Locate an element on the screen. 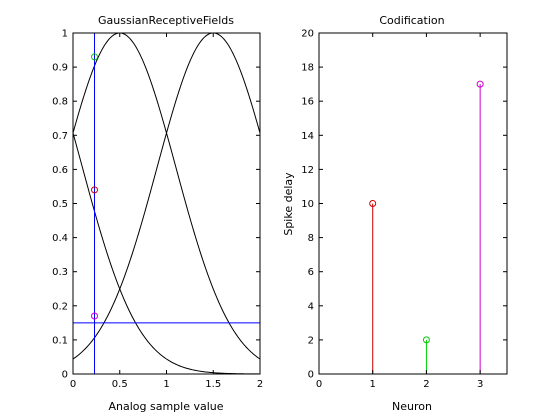  codification-y-tick-label: 2 is located at coordinates (311, 340).